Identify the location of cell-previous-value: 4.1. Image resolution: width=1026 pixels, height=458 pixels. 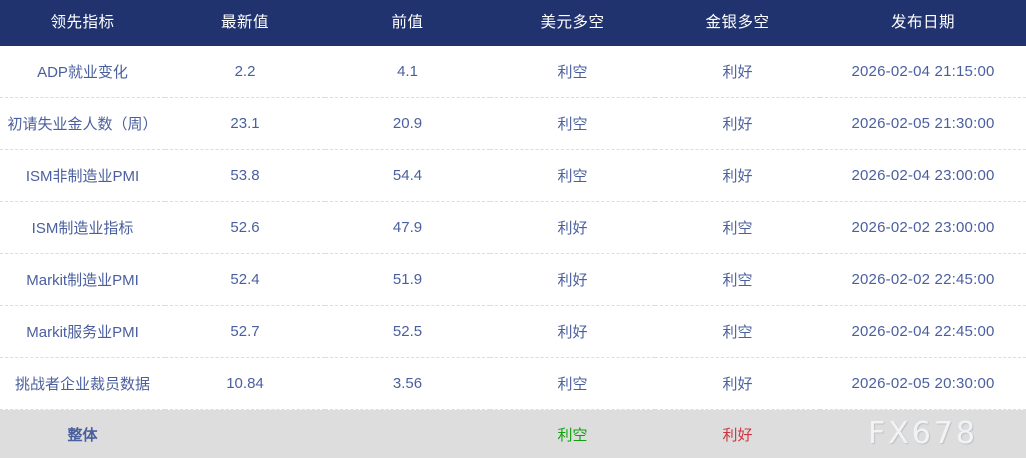
(407, 72).